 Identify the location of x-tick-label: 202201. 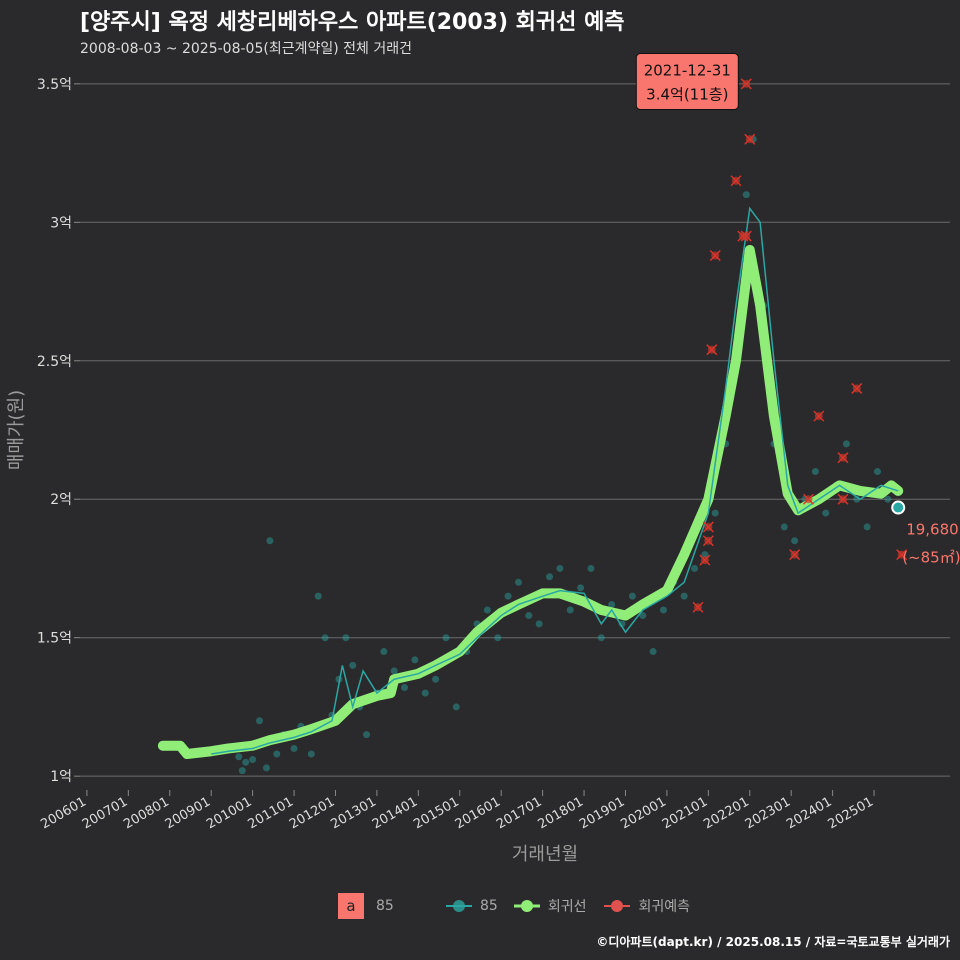
(726, 813).